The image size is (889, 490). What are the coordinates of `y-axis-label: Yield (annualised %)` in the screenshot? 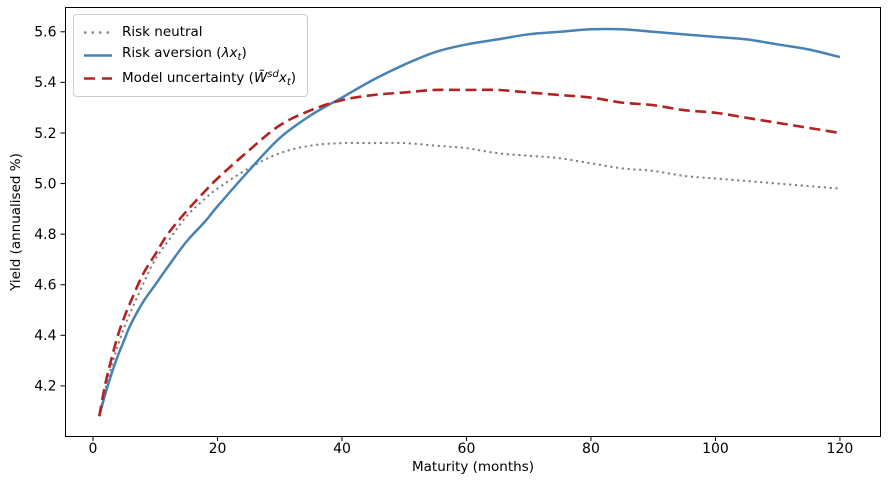 It's located at (16, 222).